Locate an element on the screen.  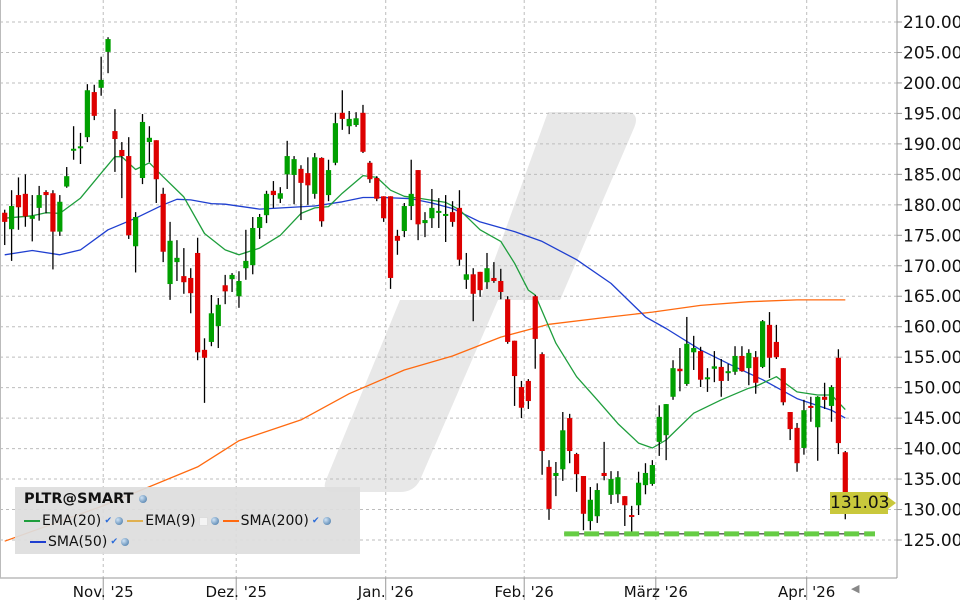
ema20-checkbox: ✔ is located at coordinates (108, 521).